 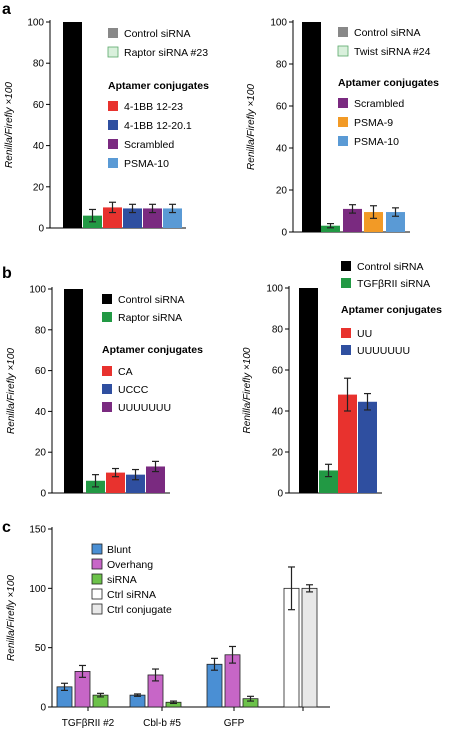 I want to click on legend-label: TGFβRII siRNA, so click(x=393, y=284).